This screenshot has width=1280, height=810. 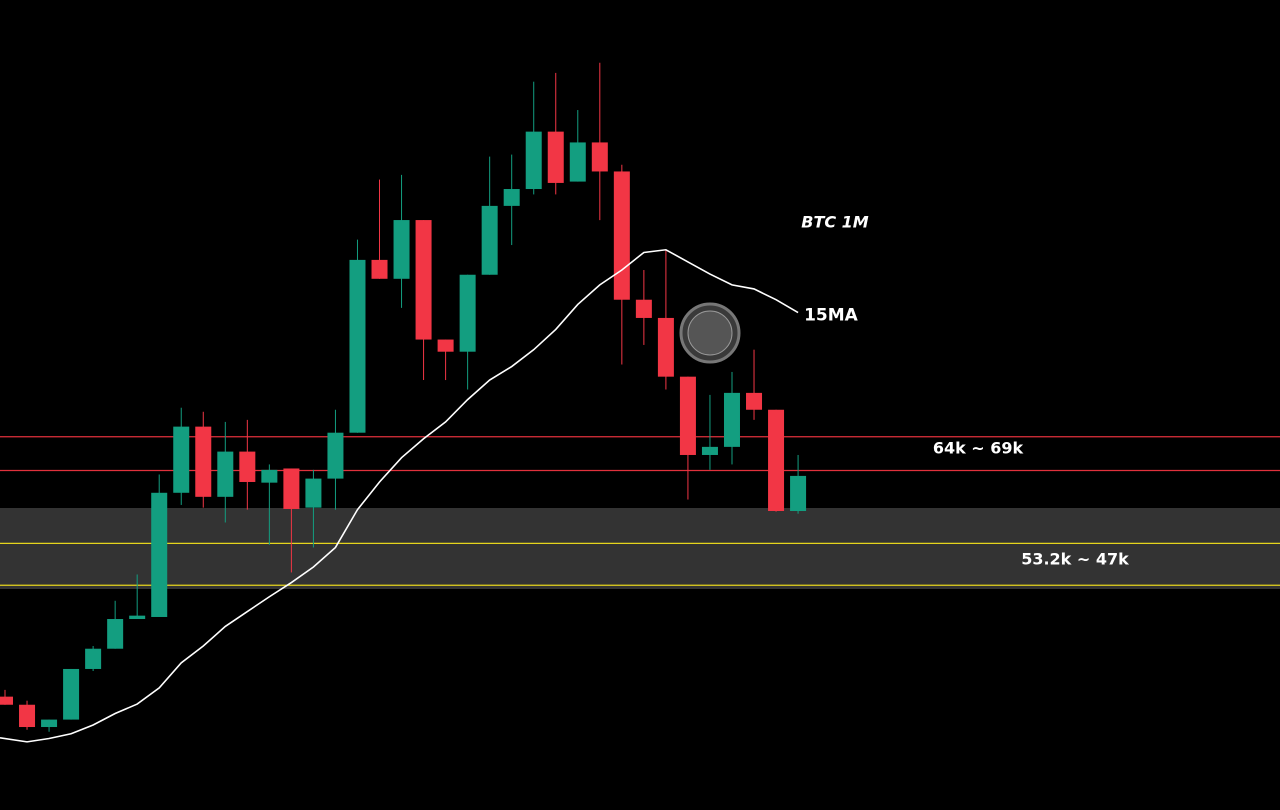 I want to click on chart-title: BTC 1M, so click(x=835, y=222).